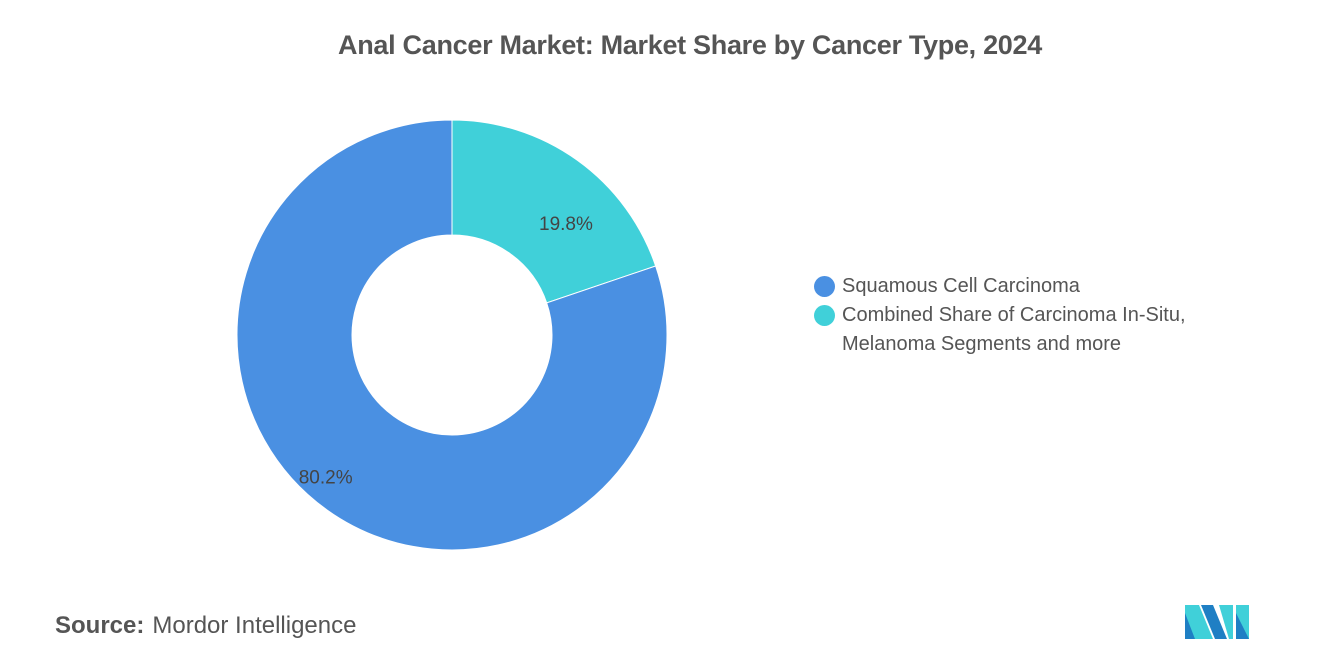 Image resolution: width=1320 pixels, height=665 pixels. Describe the element at coordinates (326, 477) in the screenshot. I see `data-label-1: 80.2%` at that location.